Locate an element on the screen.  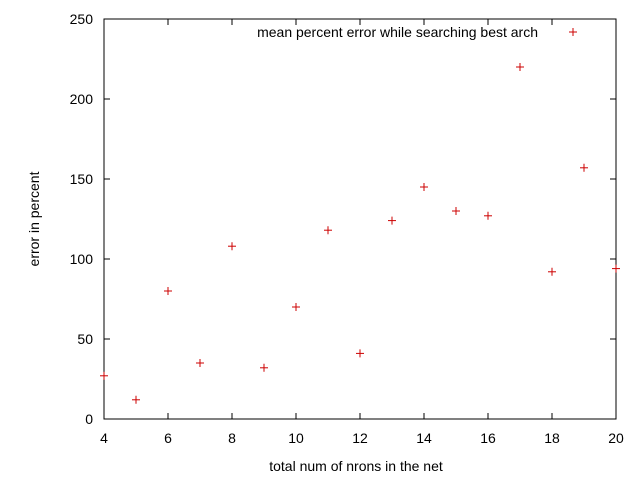
y-tick-label: 100 is located at coordinates (82, 259).